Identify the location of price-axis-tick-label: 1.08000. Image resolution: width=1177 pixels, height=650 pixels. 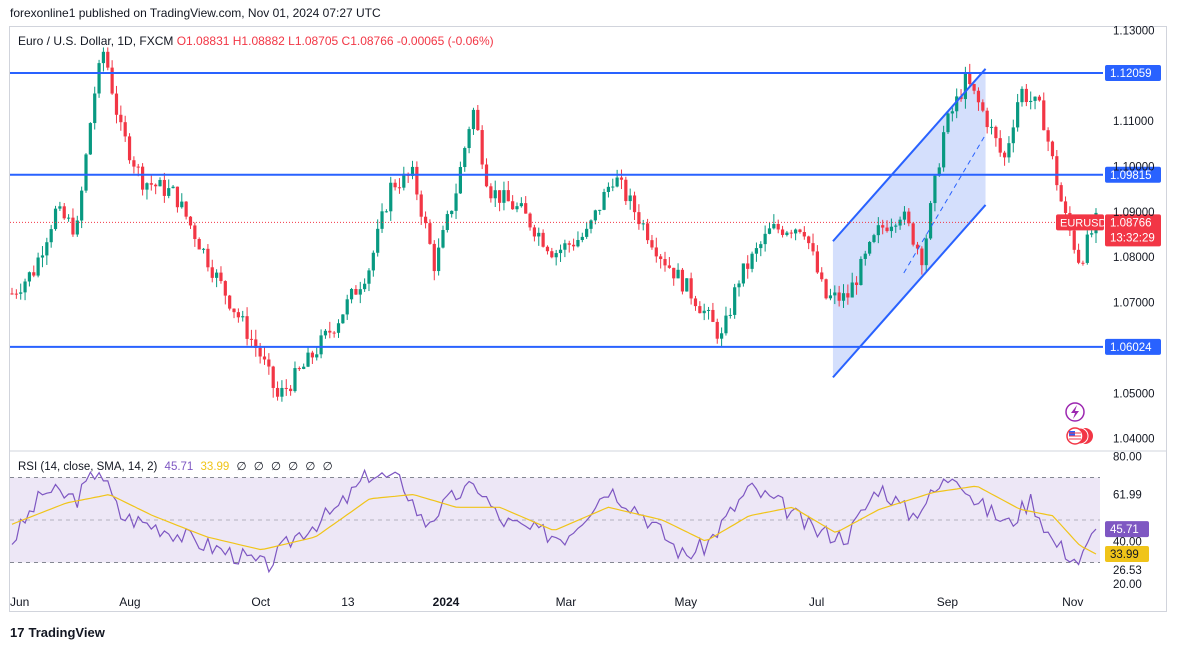
(1134, 258).